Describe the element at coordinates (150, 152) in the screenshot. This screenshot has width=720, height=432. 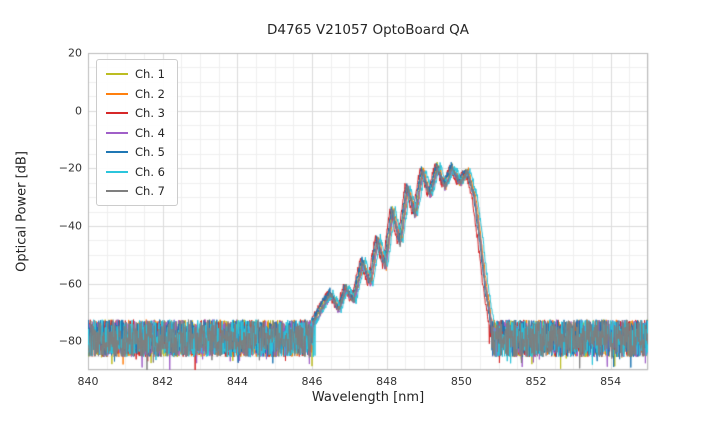
I see `legend-label: Ch. 5` at that location.